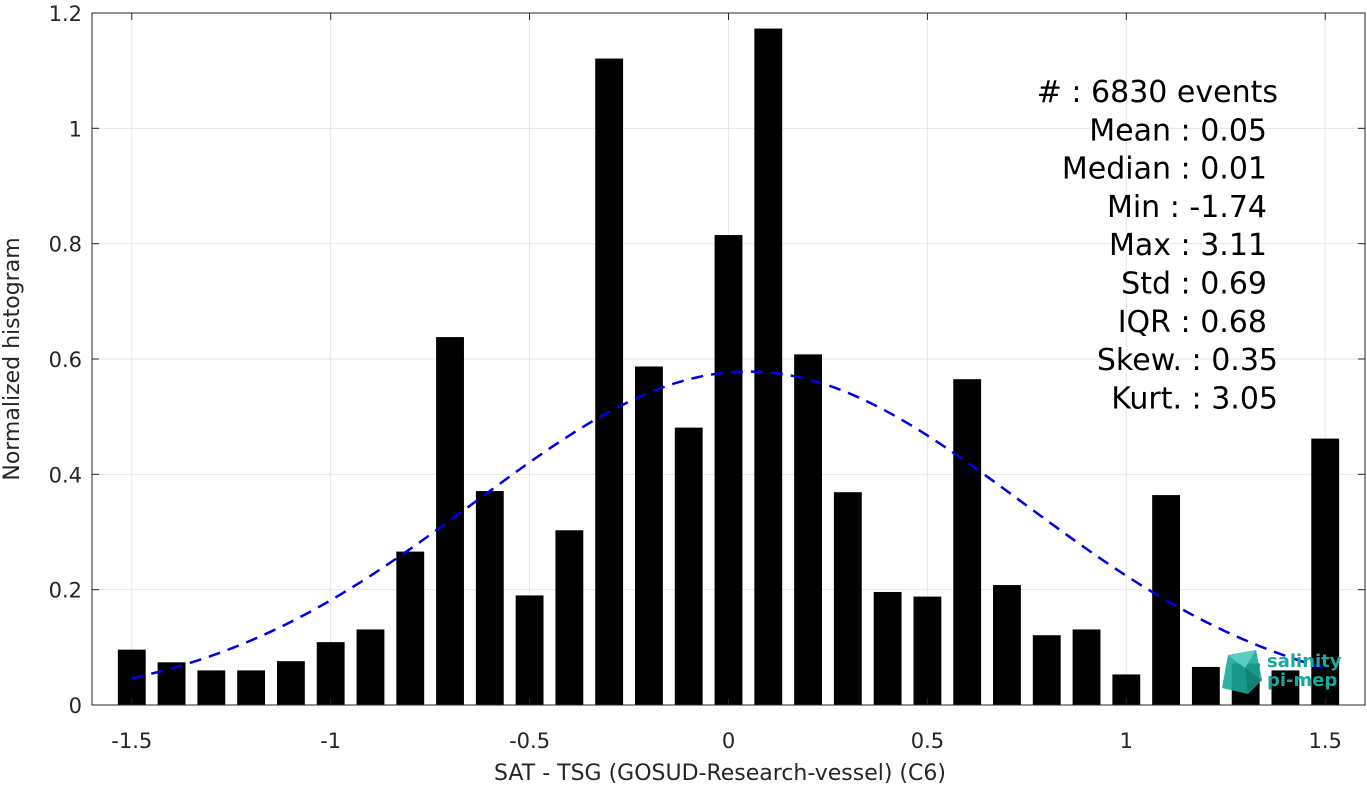  What do you see at coordinates (12, 358) in the screenshot?
I see `y-axis-label: Normalized histogram` at bounding box center [12, 358].